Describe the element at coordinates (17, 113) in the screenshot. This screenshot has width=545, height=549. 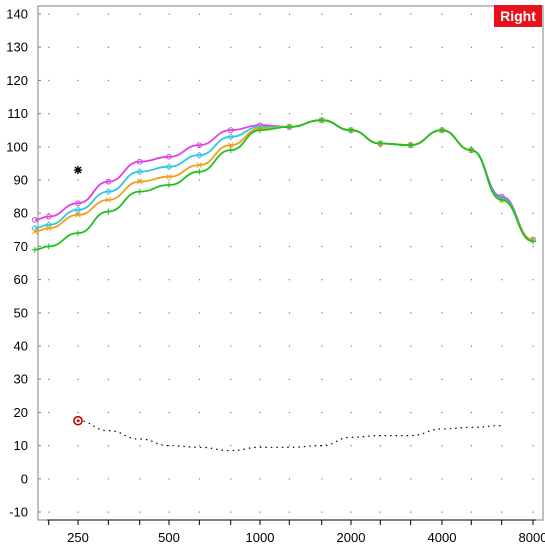
I see `y-tick-label: 110` at that location.